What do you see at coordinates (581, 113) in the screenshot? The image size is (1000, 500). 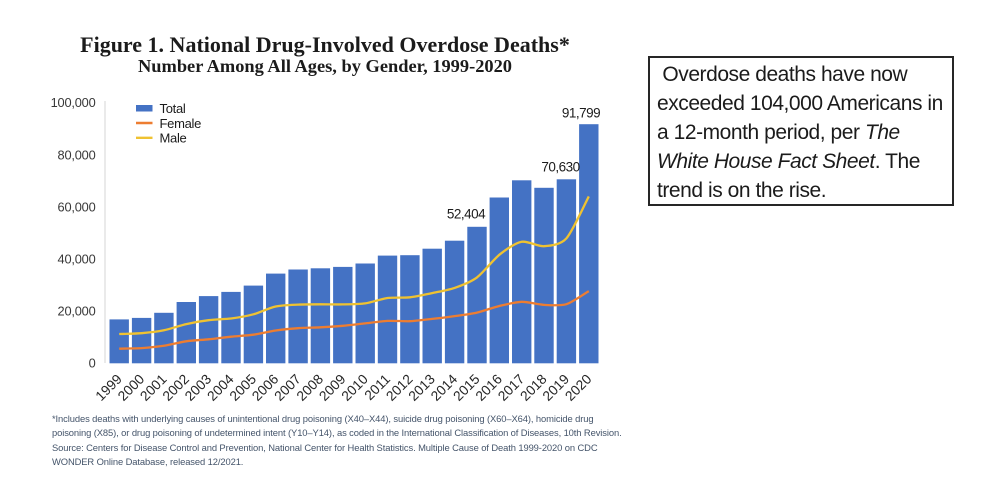 I see `svg-text: 91,799` at bounding box center [581, 113].